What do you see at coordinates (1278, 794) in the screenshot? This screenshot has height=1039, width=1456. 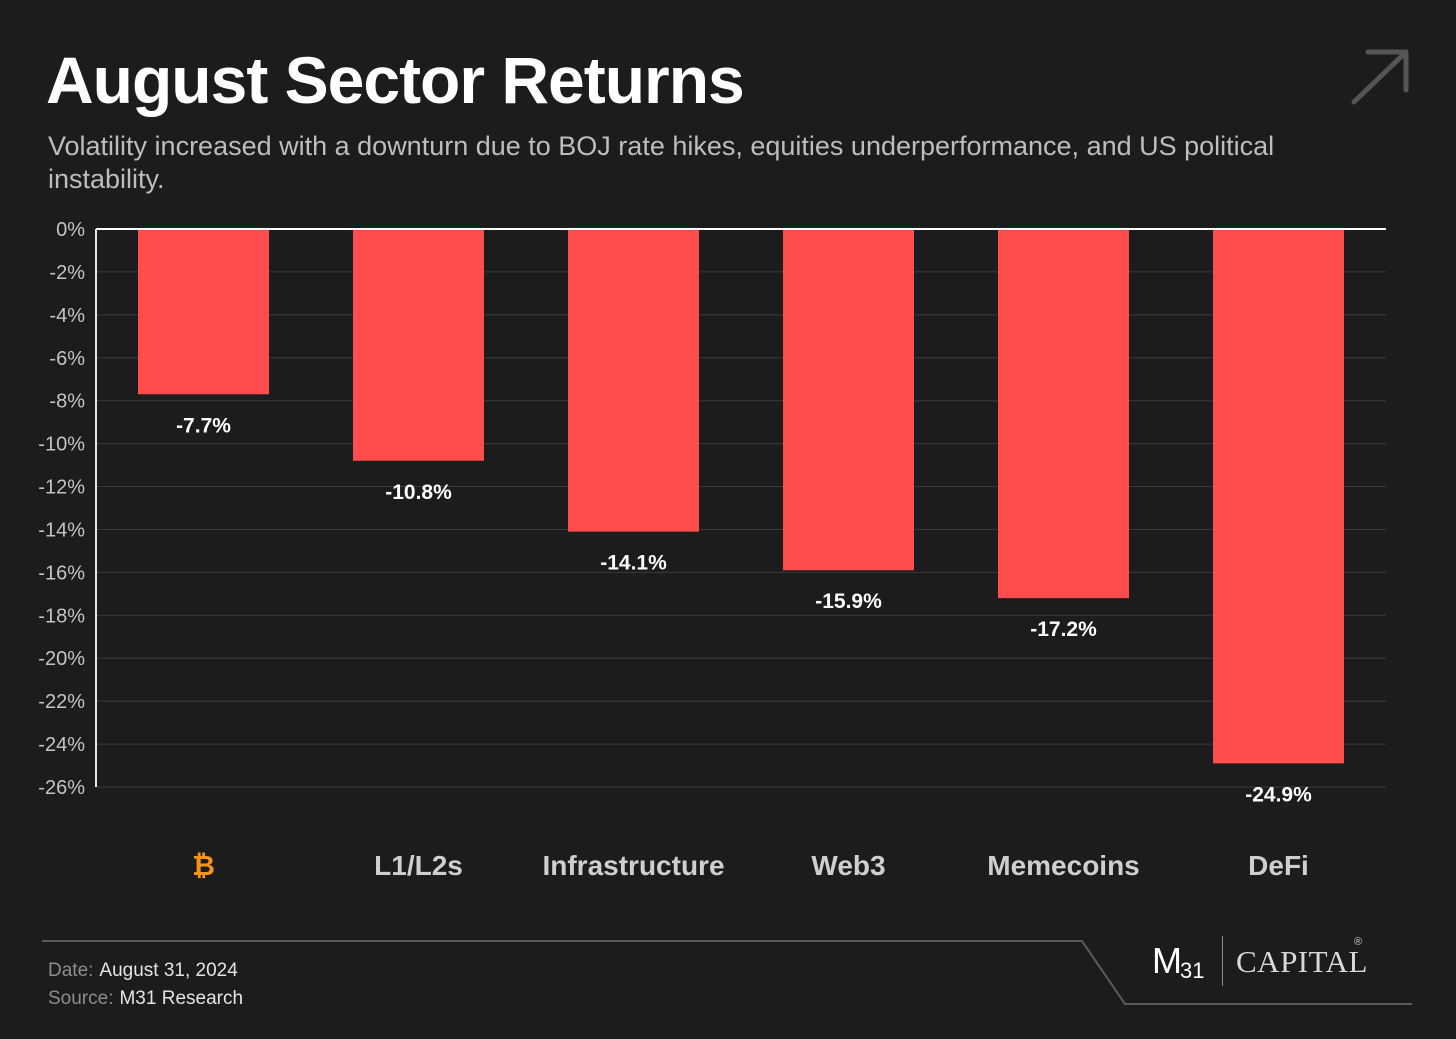 I see `data-label: -24.9%` at bounding box center [1278, 794].